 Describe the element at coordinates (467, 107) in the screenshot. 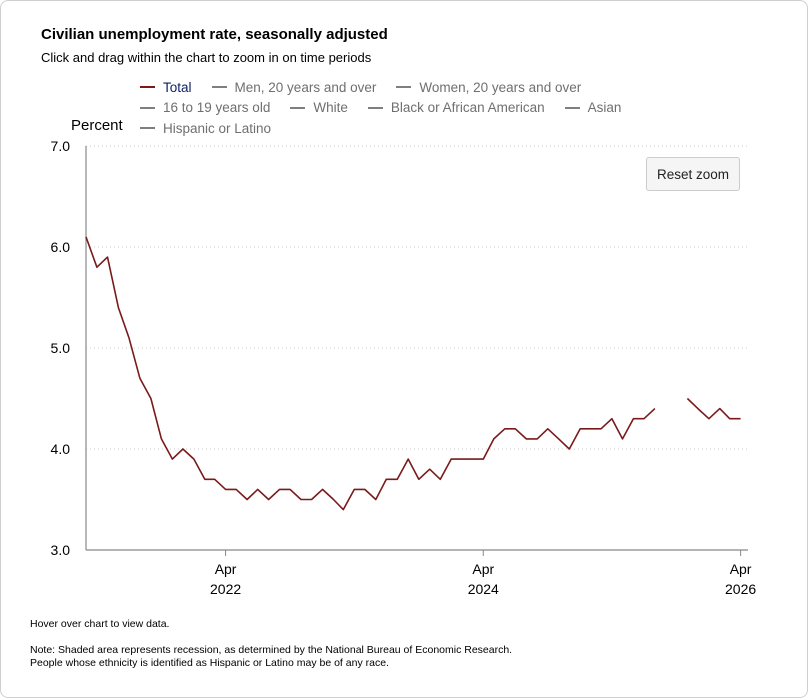

I see `legend-label: Black or African American` at that location.